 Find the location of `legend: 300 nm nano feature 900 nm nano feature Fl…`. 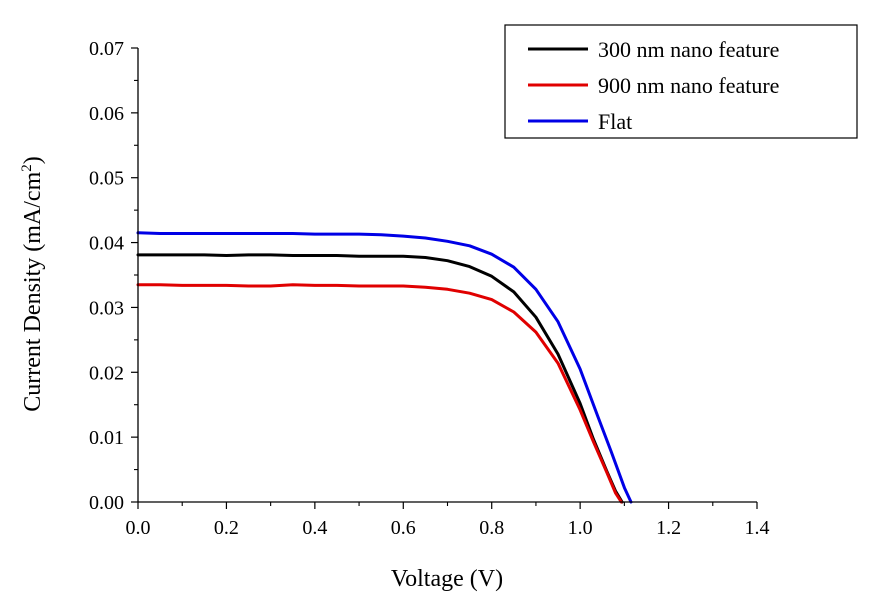

legend: 300 nm nano feature 900 nm nano feature Fl… is located at coordinates (681, 81).